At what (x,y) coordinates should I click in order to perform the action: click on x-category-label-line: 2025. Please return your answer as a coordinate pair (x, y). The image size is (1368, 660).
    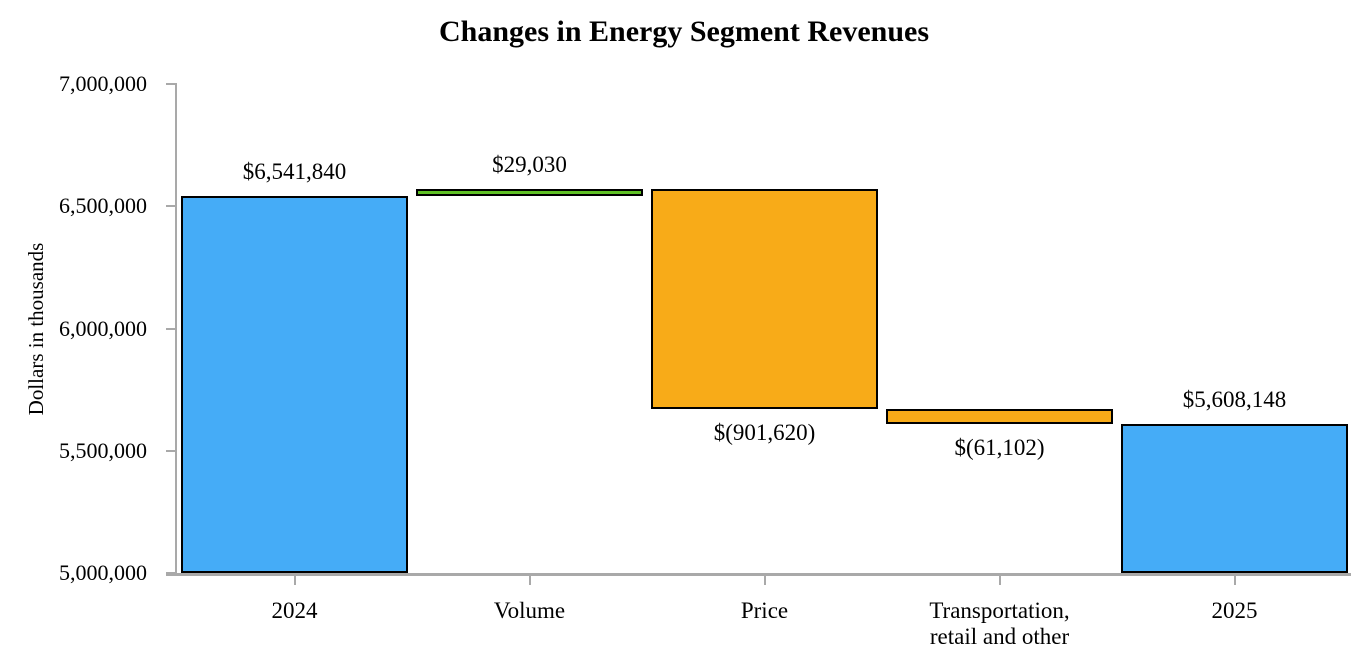
    Looking at the image, I should click on (1234, 610).